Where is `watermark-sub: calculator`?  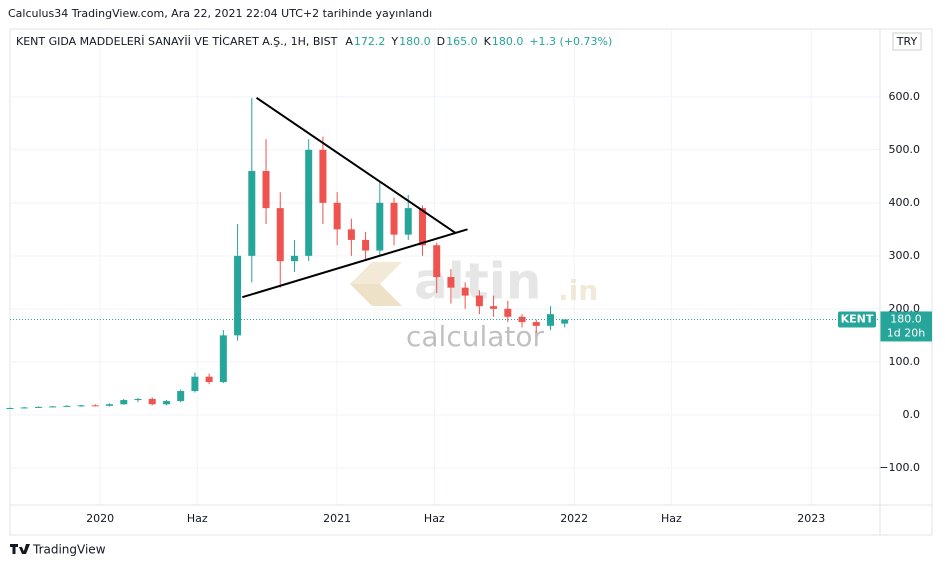 watermark-sub: calculator is located at coordinates (475, 336).